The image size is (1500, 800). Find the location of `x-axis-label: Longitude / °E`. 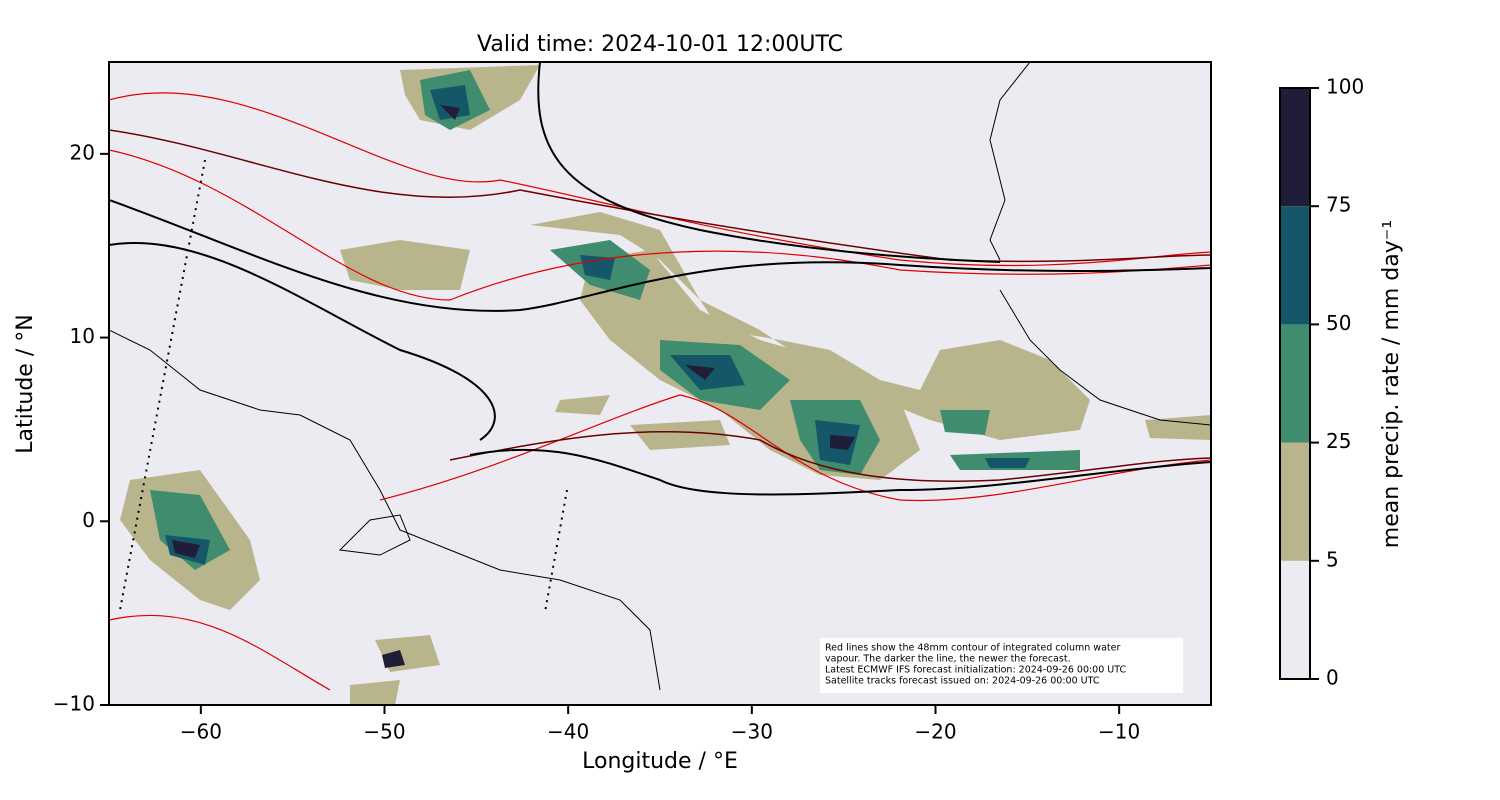

x-axis-label: Longitude / °E is located at coordinates (660, 761).